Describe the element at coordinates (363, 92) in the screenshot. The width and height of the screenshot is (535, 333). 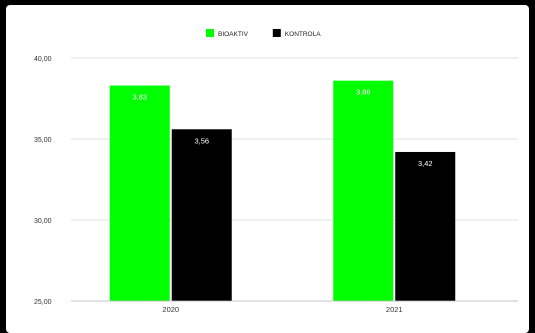
I see `data-label: 3,86` at that location.